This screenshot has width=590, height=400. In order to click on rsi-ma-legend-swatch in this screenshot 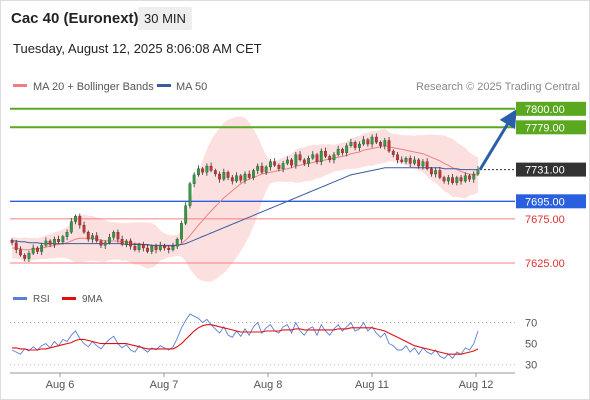, I will do `click(69, 298)`.